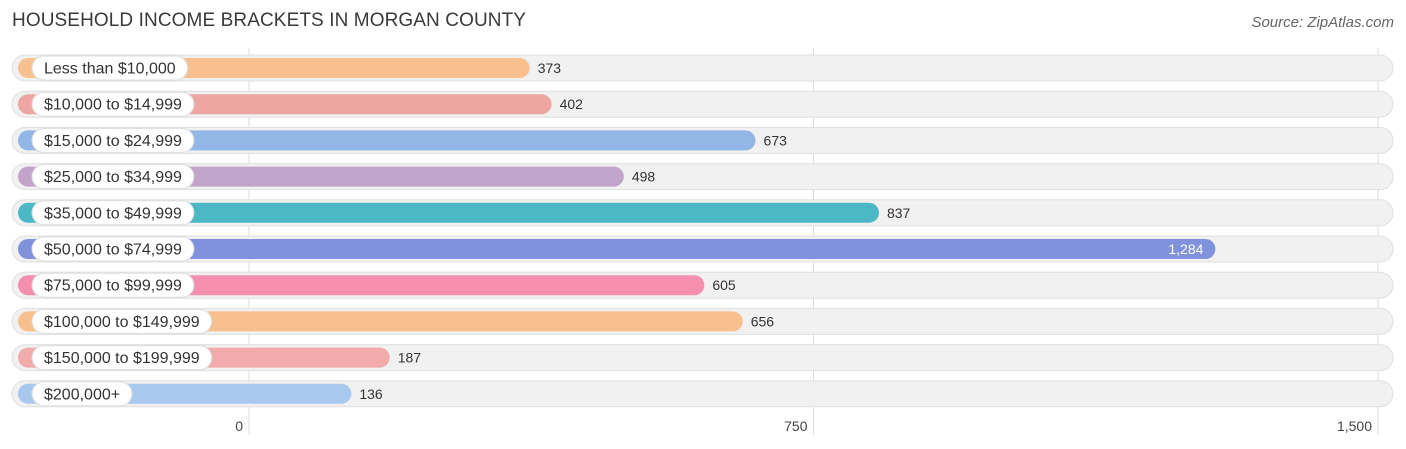 The height and width of the screenshot is (449, 1406). I want to click on bar-row: $75,000 to $99,999 605, so click(702, 285).